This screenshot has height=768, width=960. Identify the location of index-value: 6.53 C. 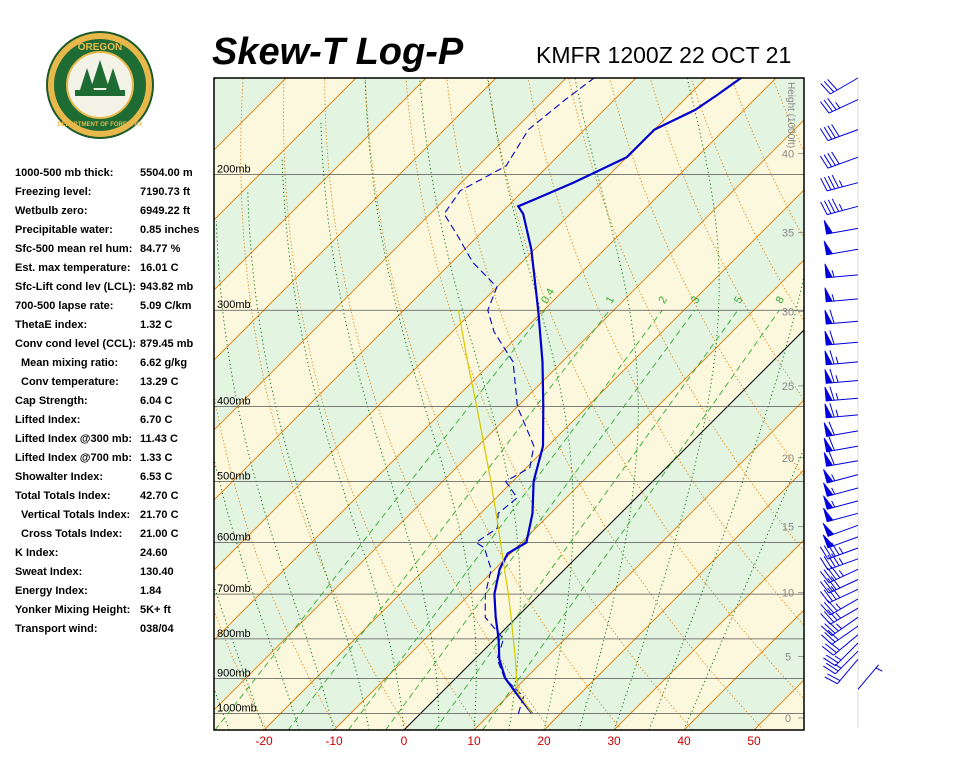
(156, 477).